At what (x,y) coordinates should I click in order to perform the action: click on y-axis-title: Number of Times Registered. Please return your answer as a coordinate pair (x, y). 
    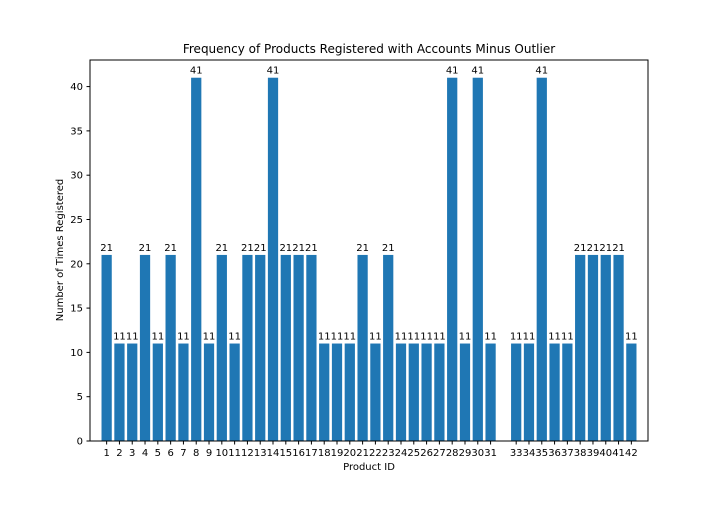
    Looking at the image, I should click on (60, 250).